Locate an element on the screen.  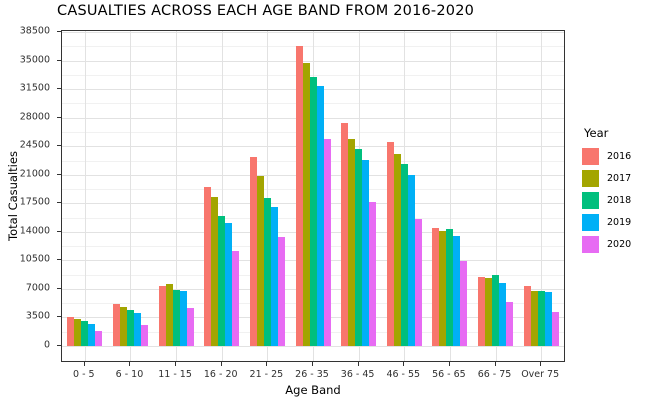
x-tick-label: Over 75 is located at coordinates (540, 374).